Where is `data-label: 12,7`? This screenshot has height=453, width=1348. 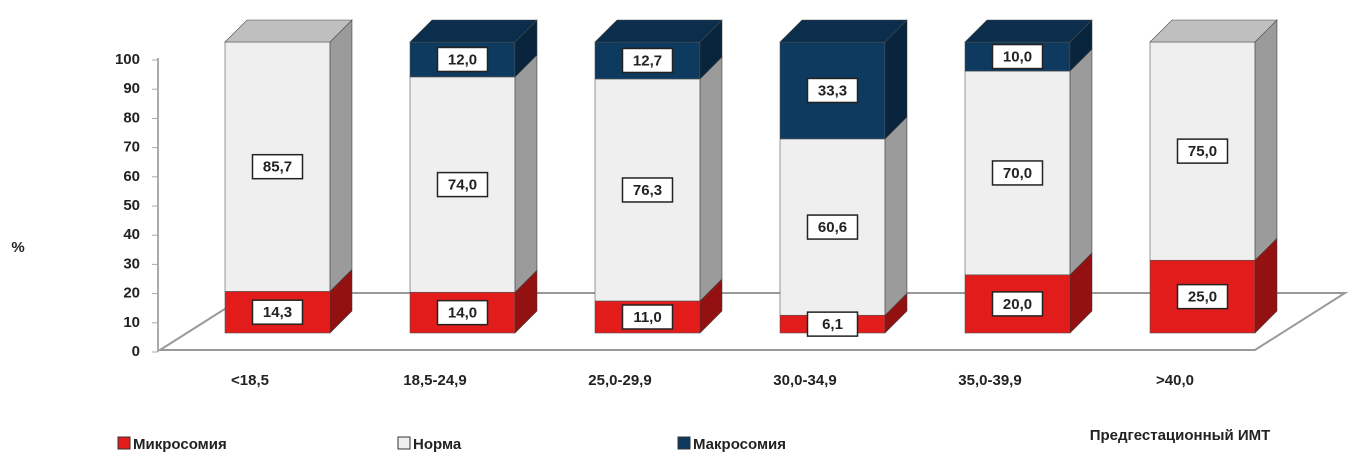 data-label: 12,7 is located at coordinates (647, 60).